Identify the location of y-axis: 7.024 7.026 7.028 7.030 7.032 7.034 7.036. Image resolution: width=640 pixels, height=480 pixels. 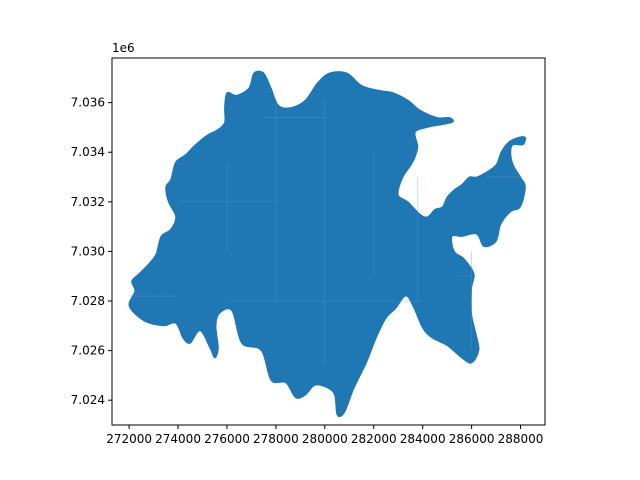
(91, 251).